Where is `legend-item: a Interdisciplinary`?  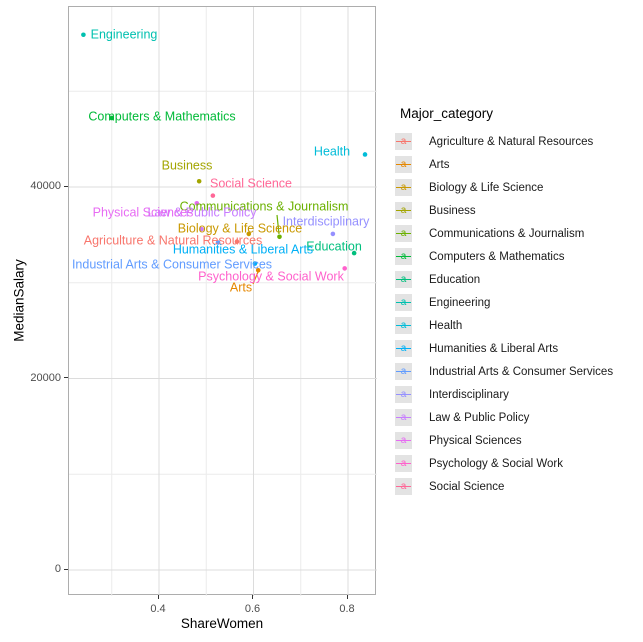 legend-item: a Interdisciplinary is located at coordinates (504, 394).